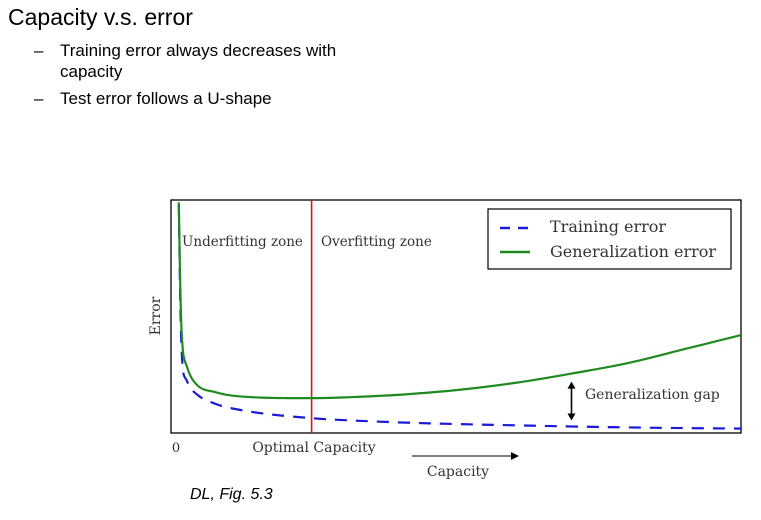 This screenshot has height=520, width=761. I want to click on generalization-gap-label: Generalization gap, so click(652, 395).